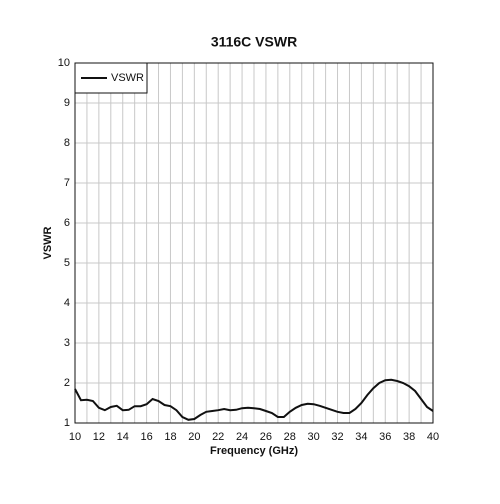 The height and width of the screenshot is (504, 500). What do you see at coordinates (170, 437) in the screenshot?
I see `x-tick-label: 18` at bounding box center [170, 437].